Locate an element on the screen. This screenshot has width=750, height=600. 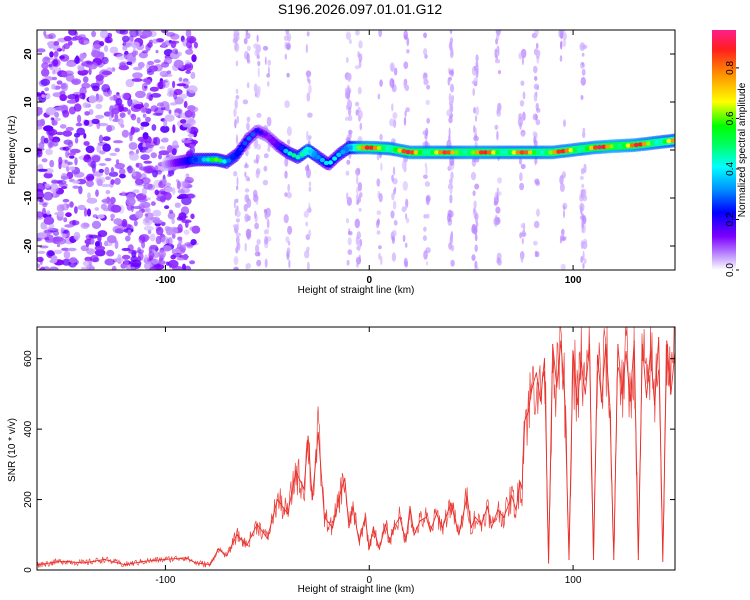
snr-ytick-label: 400 is located at coordinates (28, 428).